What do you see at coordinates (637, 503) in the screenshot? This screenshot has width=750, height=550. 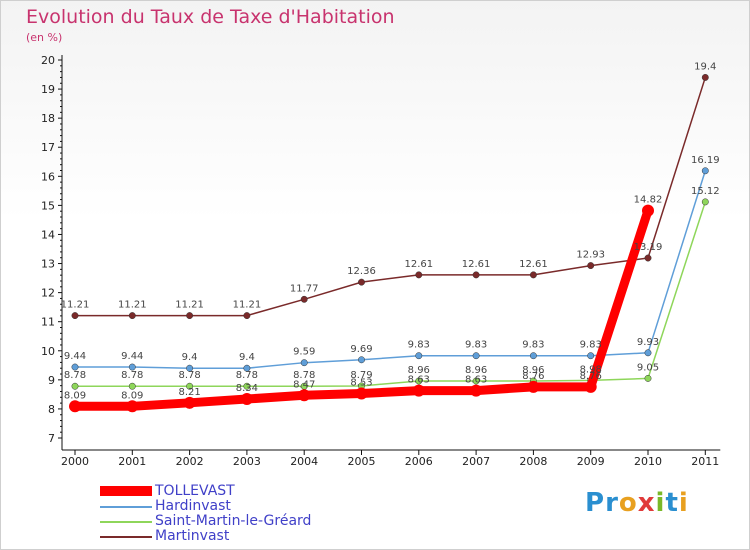 I see `proxiti-logo: Proxiti` at bounding box center [637, 503].